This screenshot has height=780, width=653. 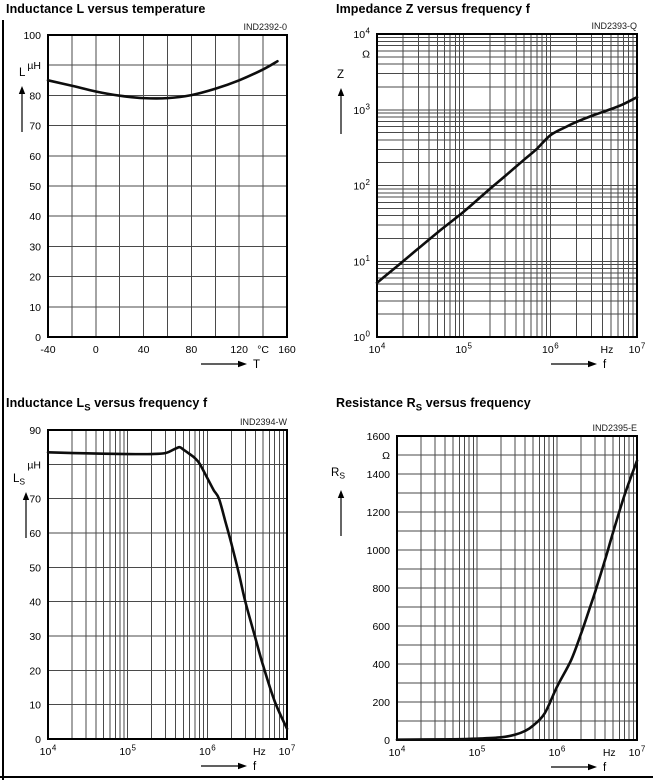 What do you see at coordinates (614, 26) in the screenshot?
I see `chart-code-ind2393: IND2393-Q` at bounding box center [614, 26].